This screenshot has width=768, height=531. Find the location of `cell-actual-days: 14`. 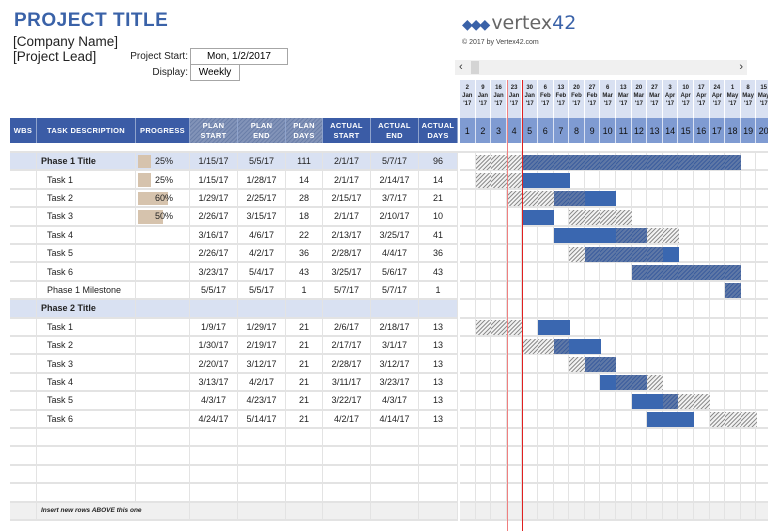

cell-actual-days: 14 is located at coordinates (438, 180).